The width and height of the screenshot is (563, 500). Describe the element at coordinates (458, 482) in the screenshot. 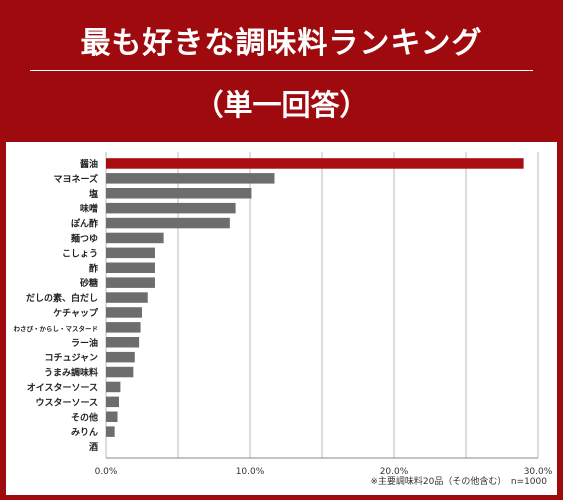

I see `sample-note: ※主要調味料20品（その他含む） n=1000` at that location.